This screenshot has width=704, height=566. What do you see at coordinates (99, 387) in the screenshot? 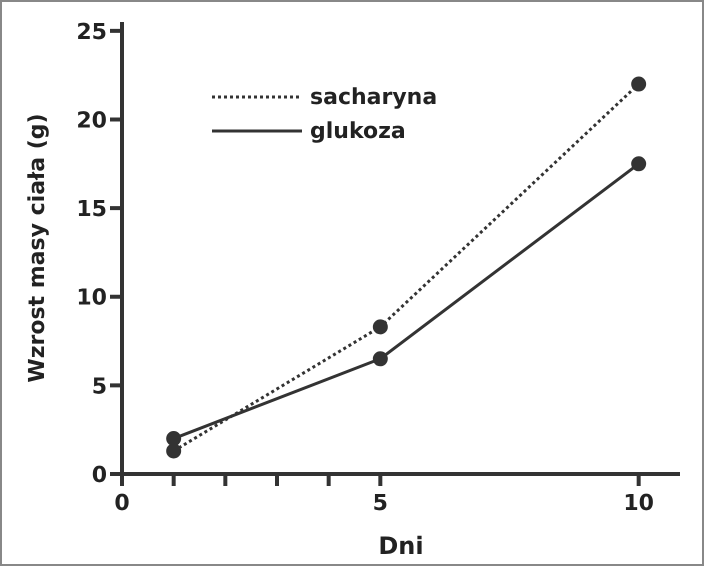
I see `y-tick-label: 5` at bounding box center [99, 387].